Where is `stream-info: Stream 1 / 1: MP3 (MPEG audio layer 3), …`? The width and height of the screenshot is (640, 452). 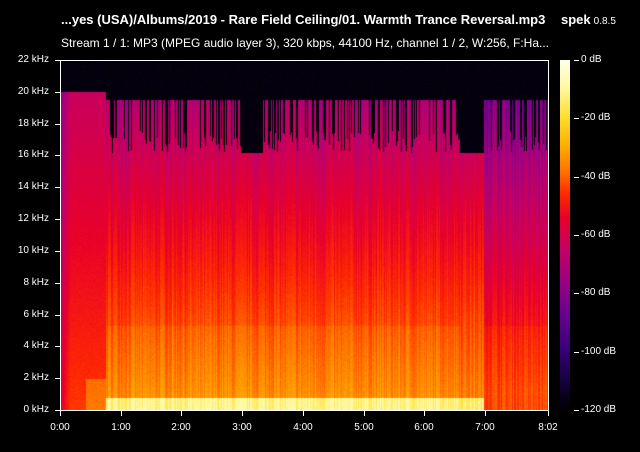 stream-info: Stream 1 / 1: MP3 (MPEG audio layer 3), … is located at coordinates (305, 43).